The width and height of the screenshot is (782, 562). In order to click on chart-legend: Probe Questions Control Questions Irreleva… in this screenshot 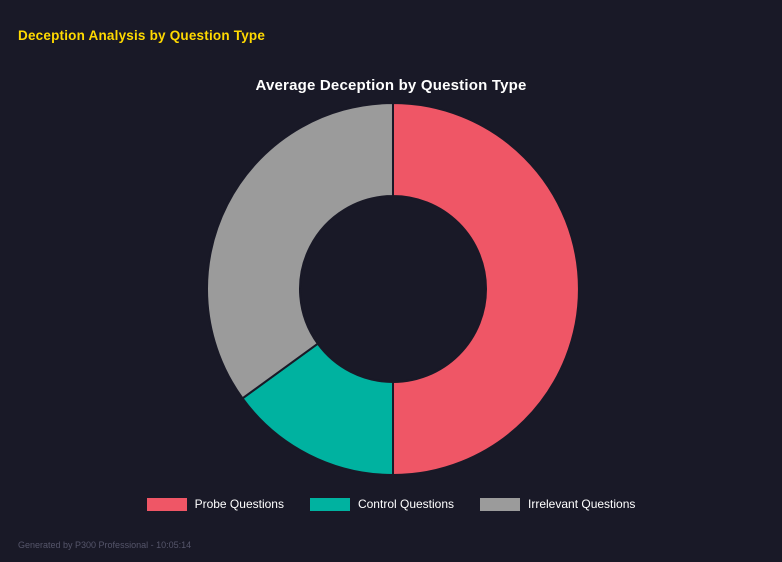, I will do `click(391, 504)`.